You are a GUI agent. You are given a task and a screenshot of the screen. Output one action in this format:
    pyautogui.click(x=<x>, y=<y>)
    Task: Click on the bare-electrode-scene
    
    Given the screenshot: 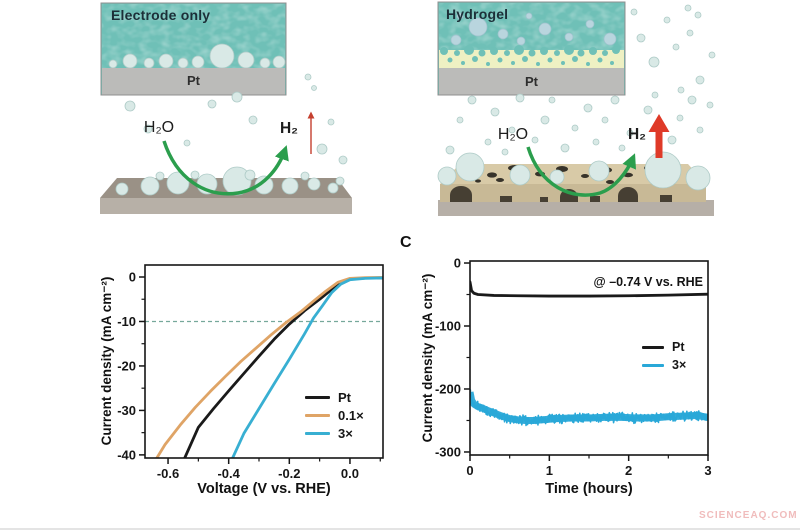 What is the action you would take?
    pyautogui.click(x=226, y=143)
    